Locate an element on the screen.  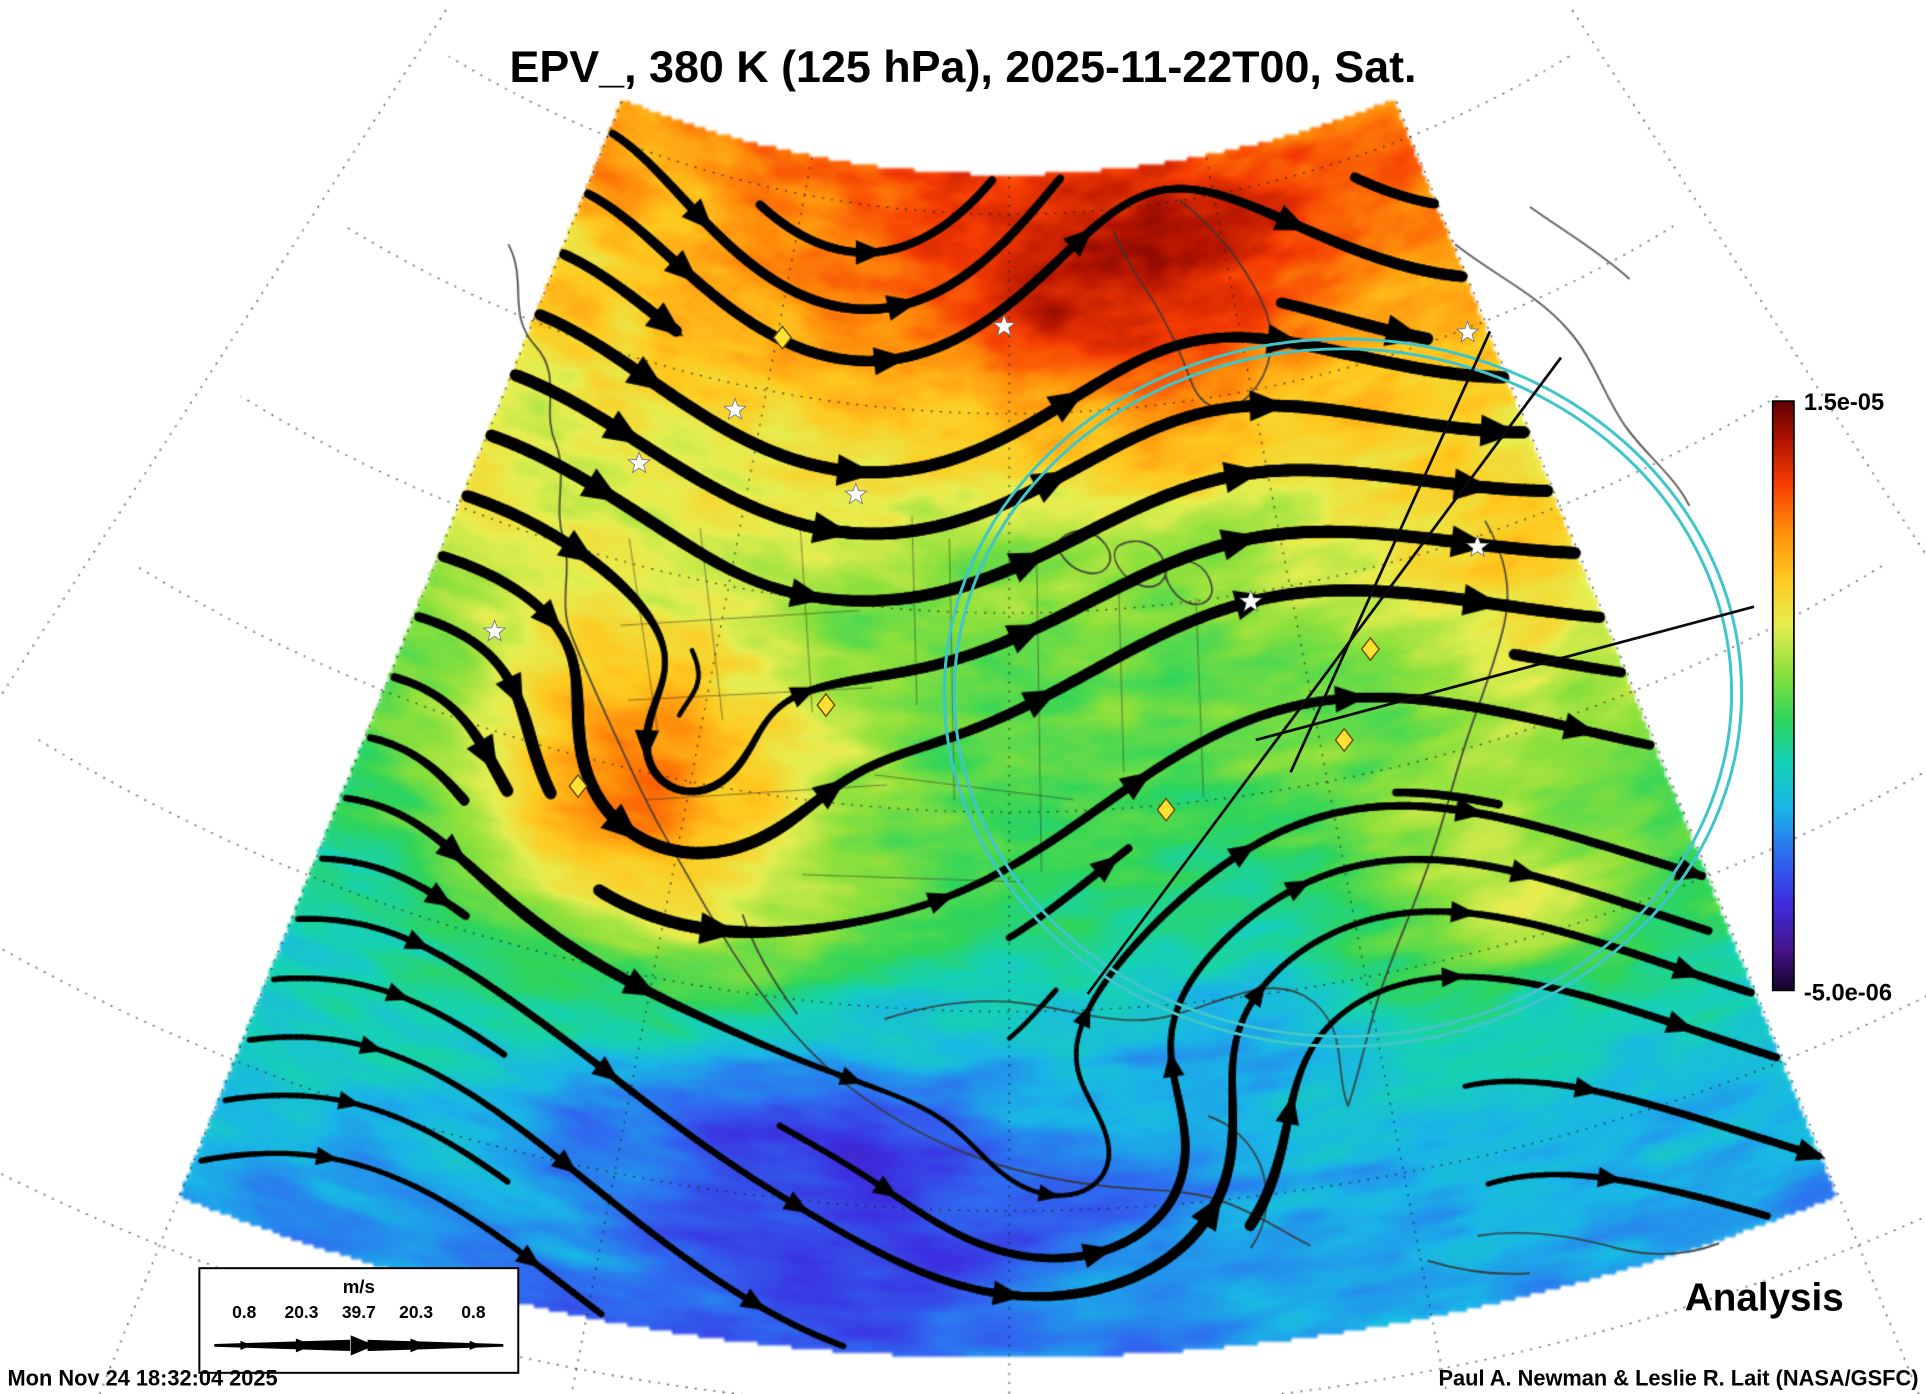
wind-legend-value-1: 0.8 is located at coordinates (244, 1312).